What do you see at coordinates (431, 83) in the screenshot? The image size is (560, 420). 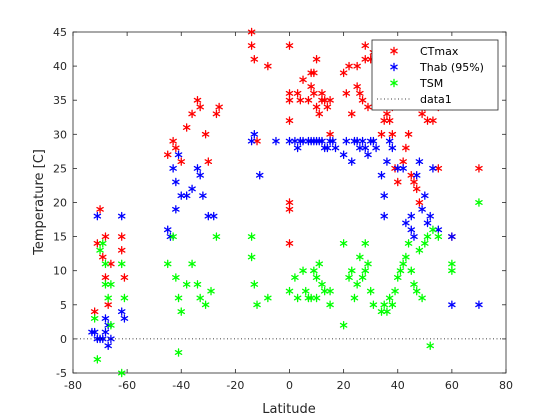 I see `legend-label-tsm: TSM` at bounding box center [431, 83].